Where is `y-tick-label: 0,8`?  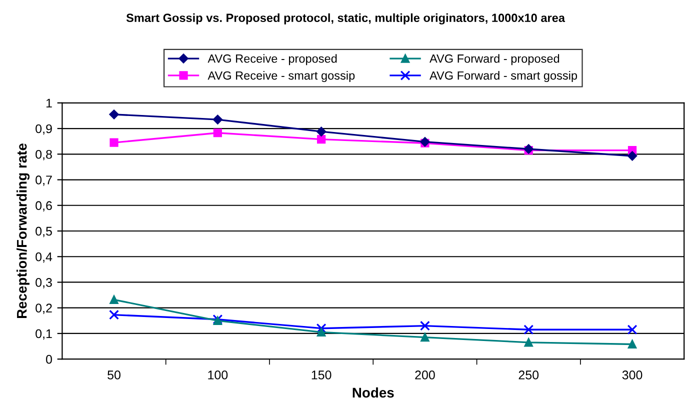 y-tick-label: 0,8 is located at coordinates (44, 155).